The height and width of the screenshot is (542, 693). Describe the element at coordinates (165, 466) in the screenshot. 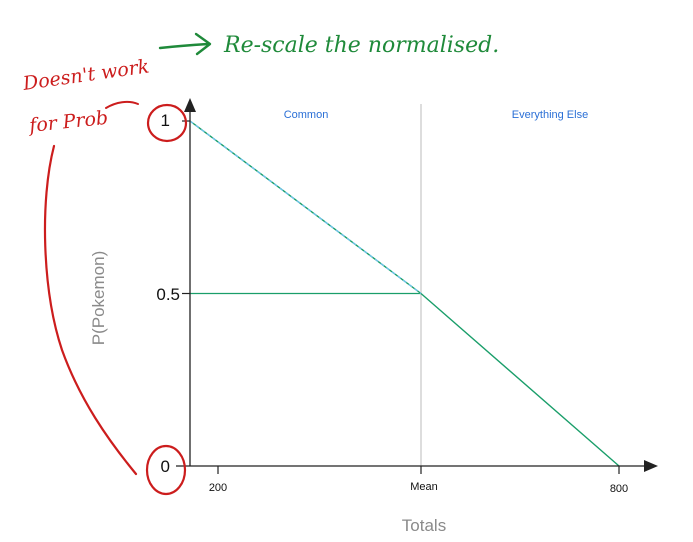

I see `y-tick-label-0: 0` at that location.